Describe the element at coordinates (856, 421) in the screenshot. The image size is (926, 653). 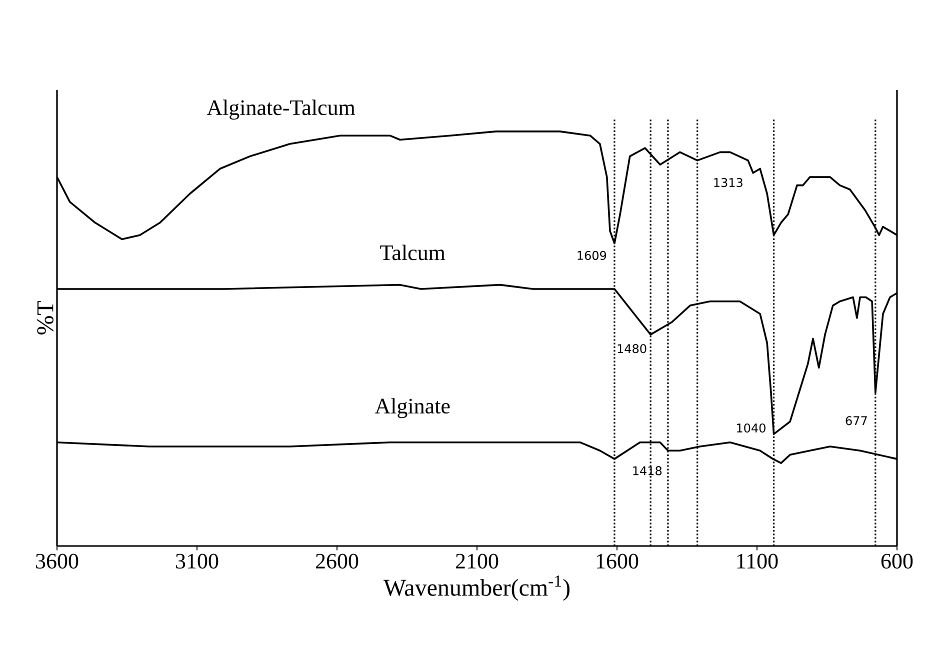
I see `annotation: 677` at that location.